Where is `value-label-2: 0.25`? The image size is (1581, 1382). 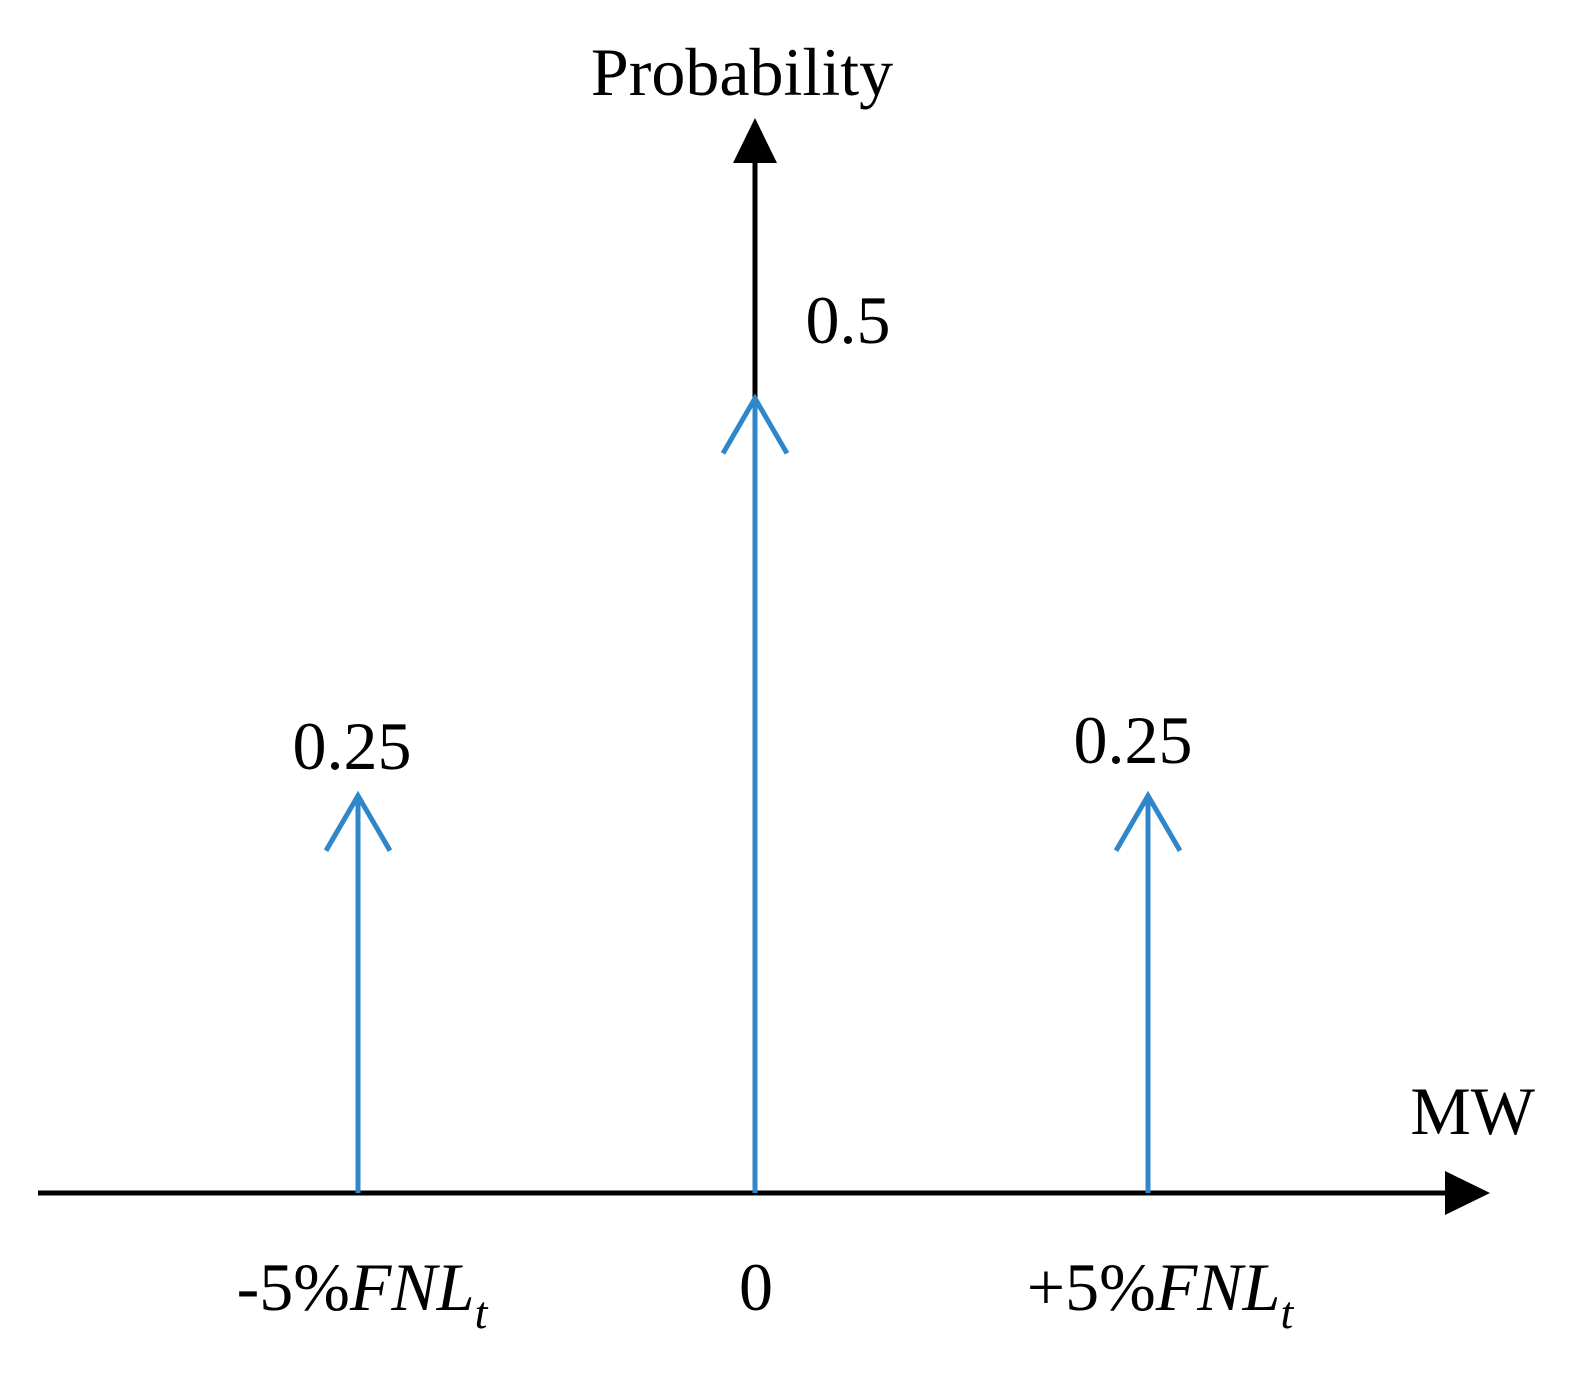 value-label-2: 0.25 is located at coordinates (1133, 740).